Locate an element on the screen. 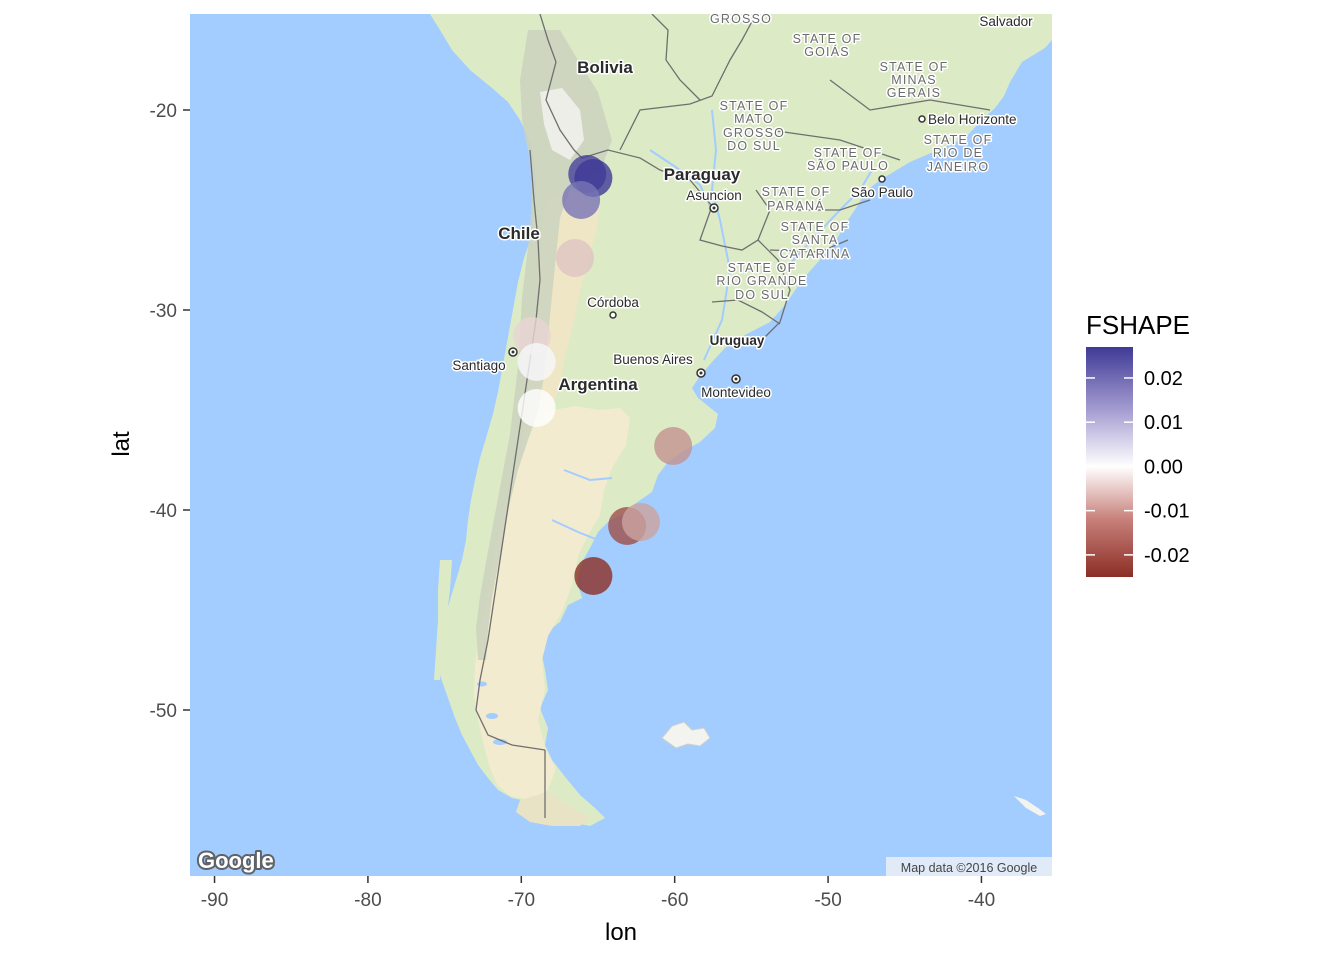 The image size is (1344, 965). state-label: GOIÁS is located at coordinates (827, 51).